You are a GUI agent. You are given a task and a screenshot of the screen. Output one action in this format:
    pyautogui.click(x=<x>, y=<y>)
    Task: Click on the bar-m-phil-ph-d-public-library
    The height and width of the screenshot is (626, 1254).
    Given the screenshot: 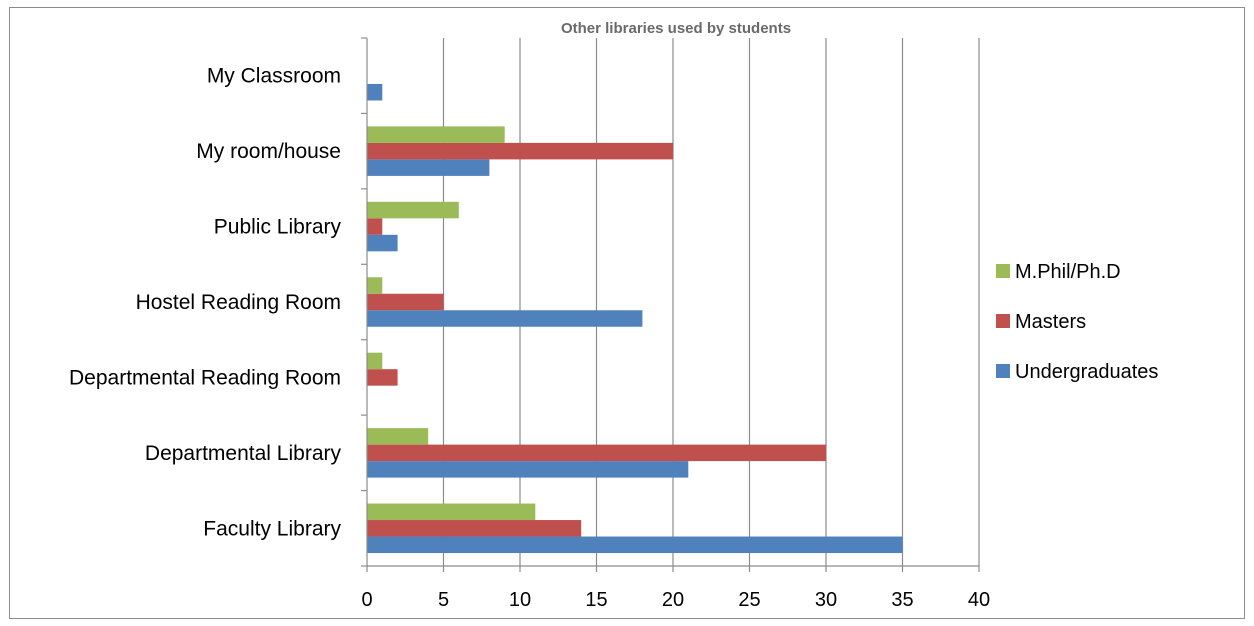 What is the action you would take?
    pyautogui.click(x=413, y=210)
    